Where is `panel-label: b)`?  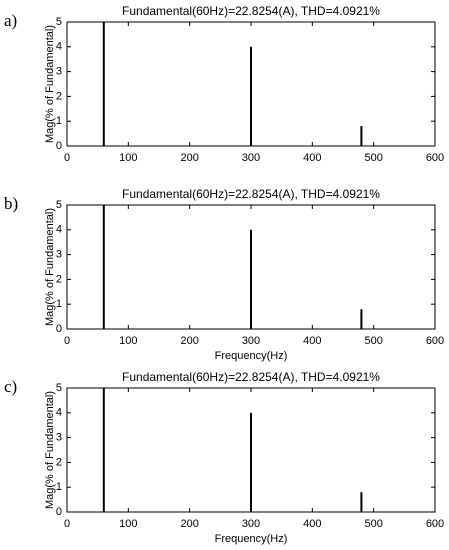 panel-label: b) is located at coordinates (11, 203).